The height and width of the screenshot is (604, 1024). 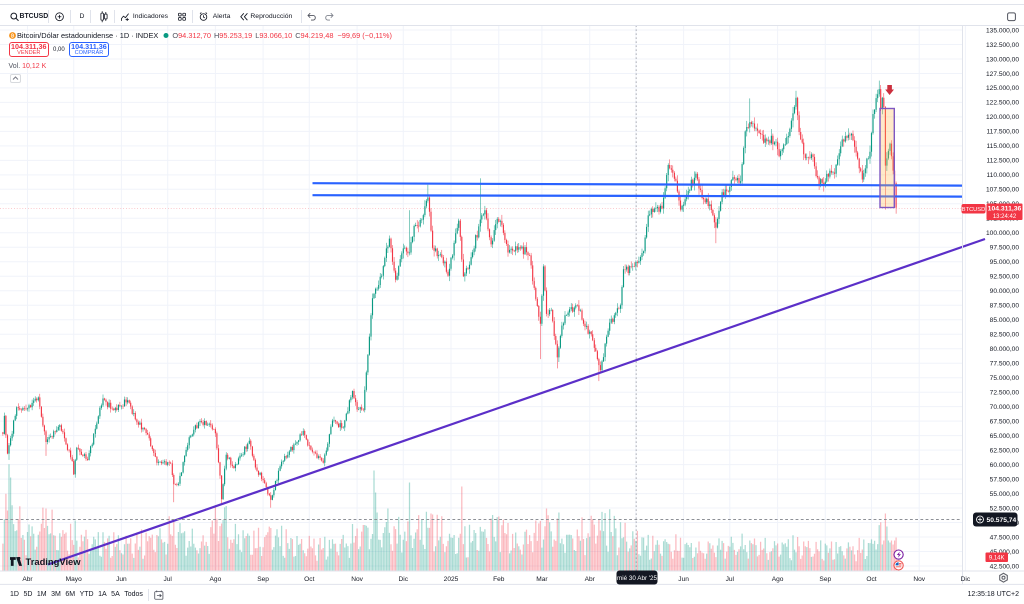 I want to click on svg-text: 112.500,00, so click(x=1002, y=161).